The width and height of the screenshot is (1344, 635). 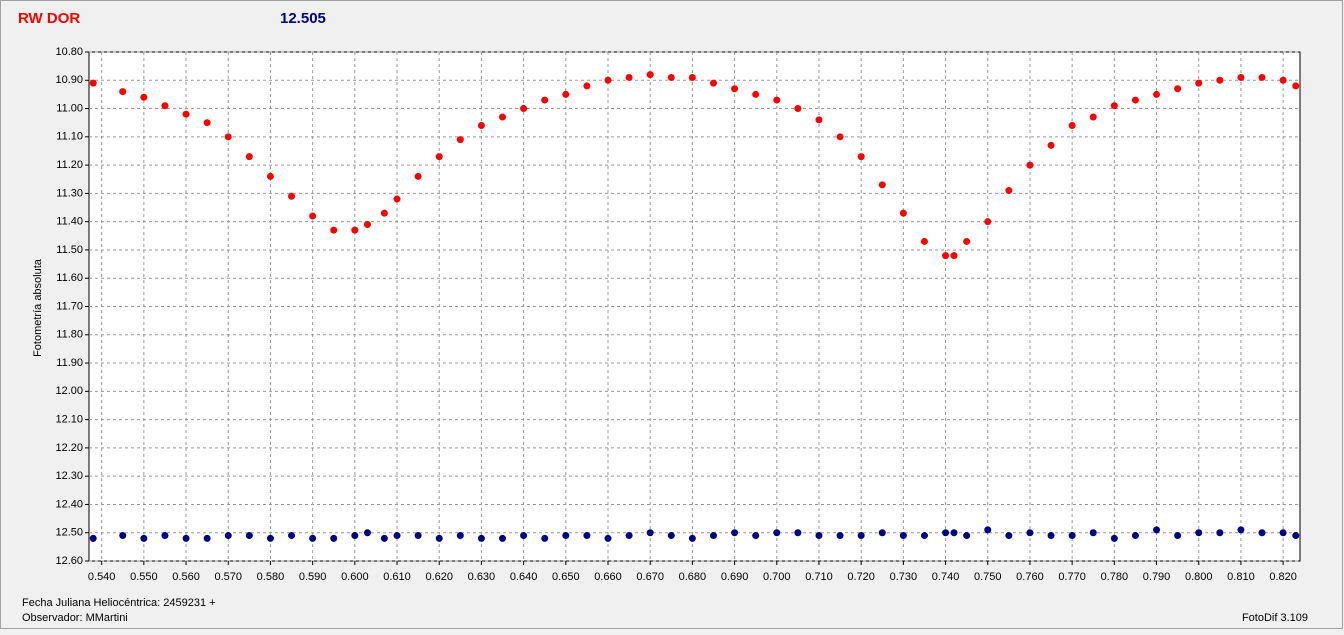 I want to click on x-tick-label: 0.660, so click(x=608, y=577).